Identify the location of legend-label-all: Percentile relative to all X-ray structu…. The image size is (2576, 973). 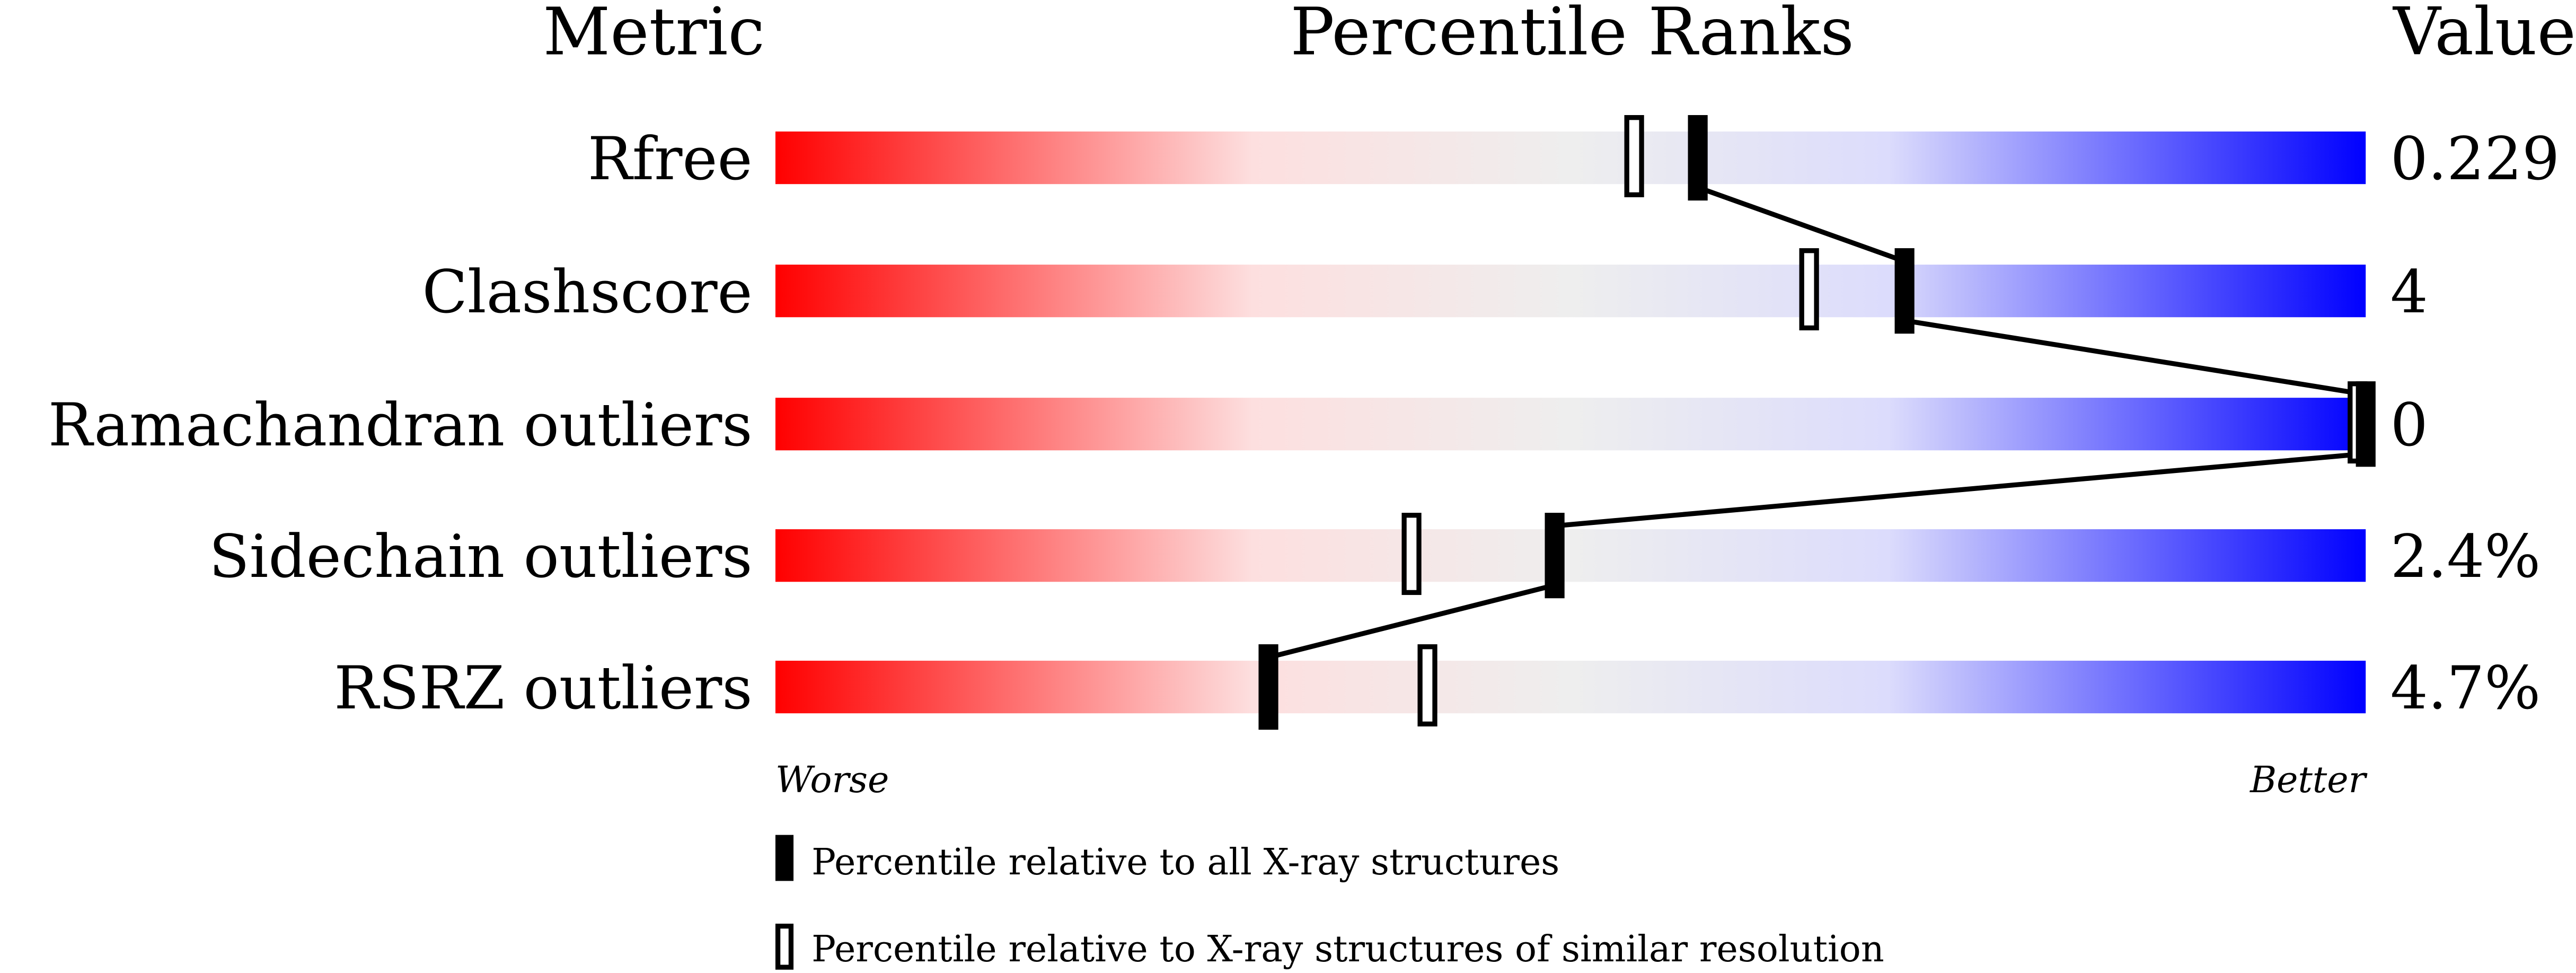
(1185, 862).